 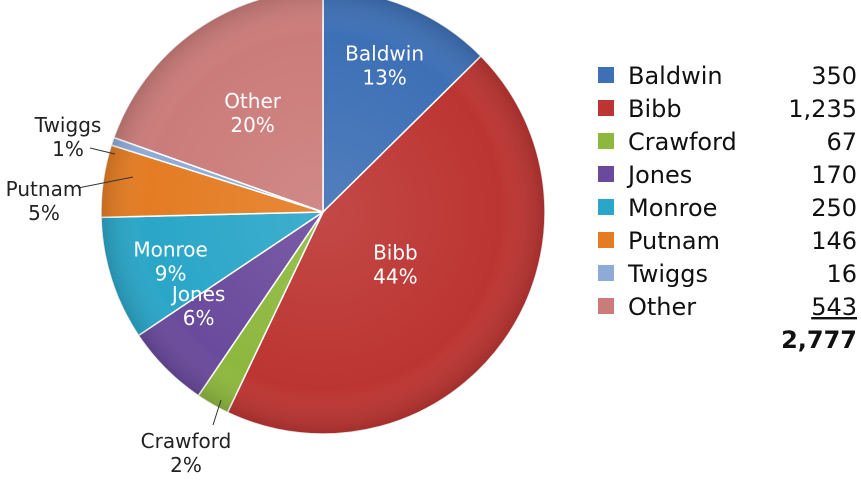 I want to click on legend-total: 2,777, so click(x=819, y=340).